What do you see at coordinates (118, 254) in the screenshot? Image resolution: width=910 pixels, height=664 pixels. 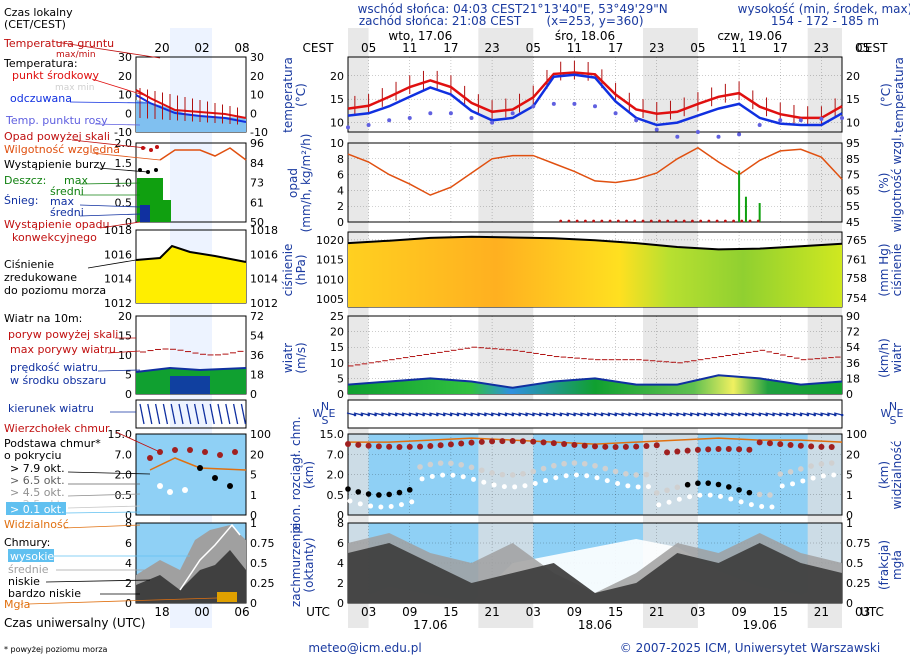 I see `legend-pressure-ltick-1: 1016` at bounding box center [118, 254].